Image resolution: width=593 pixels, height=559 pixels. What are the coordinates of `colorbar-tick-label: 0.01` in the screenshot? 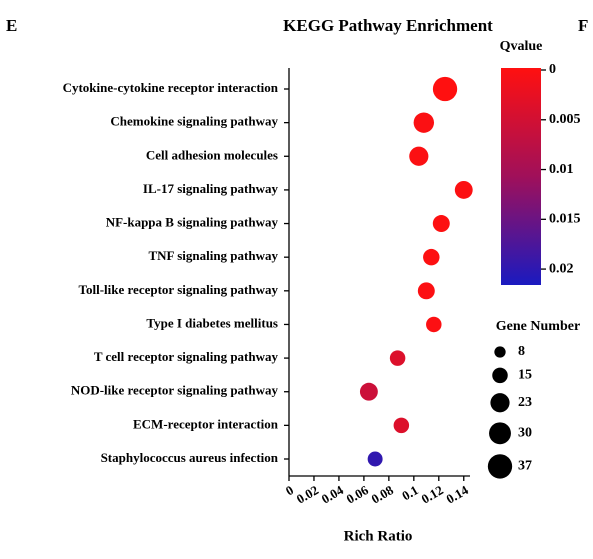 It's located at (561, 169).